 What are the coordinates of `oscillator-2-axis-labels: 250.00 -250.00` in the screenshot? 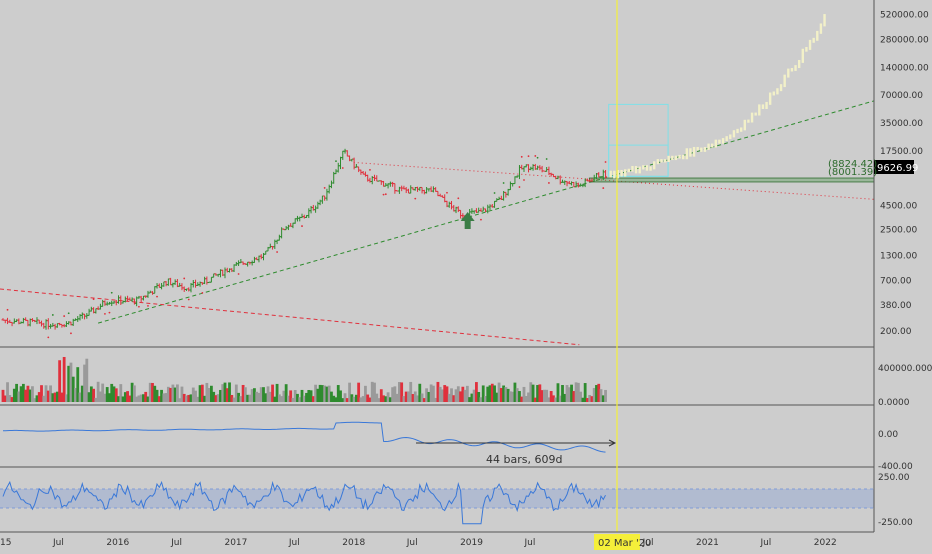 It's located at (895, 500).